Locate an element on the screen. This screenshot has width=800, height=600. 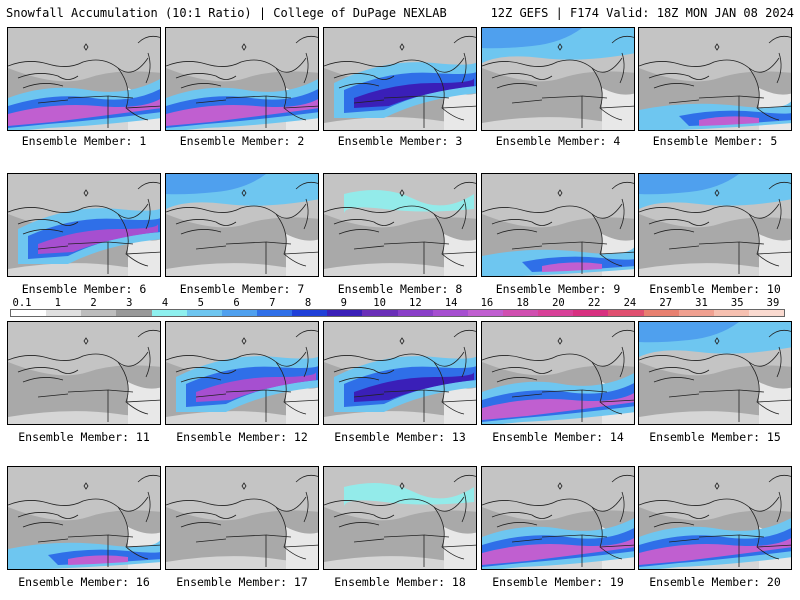
colorbar-tick-label: 10 is located at coordinates (379, 303).